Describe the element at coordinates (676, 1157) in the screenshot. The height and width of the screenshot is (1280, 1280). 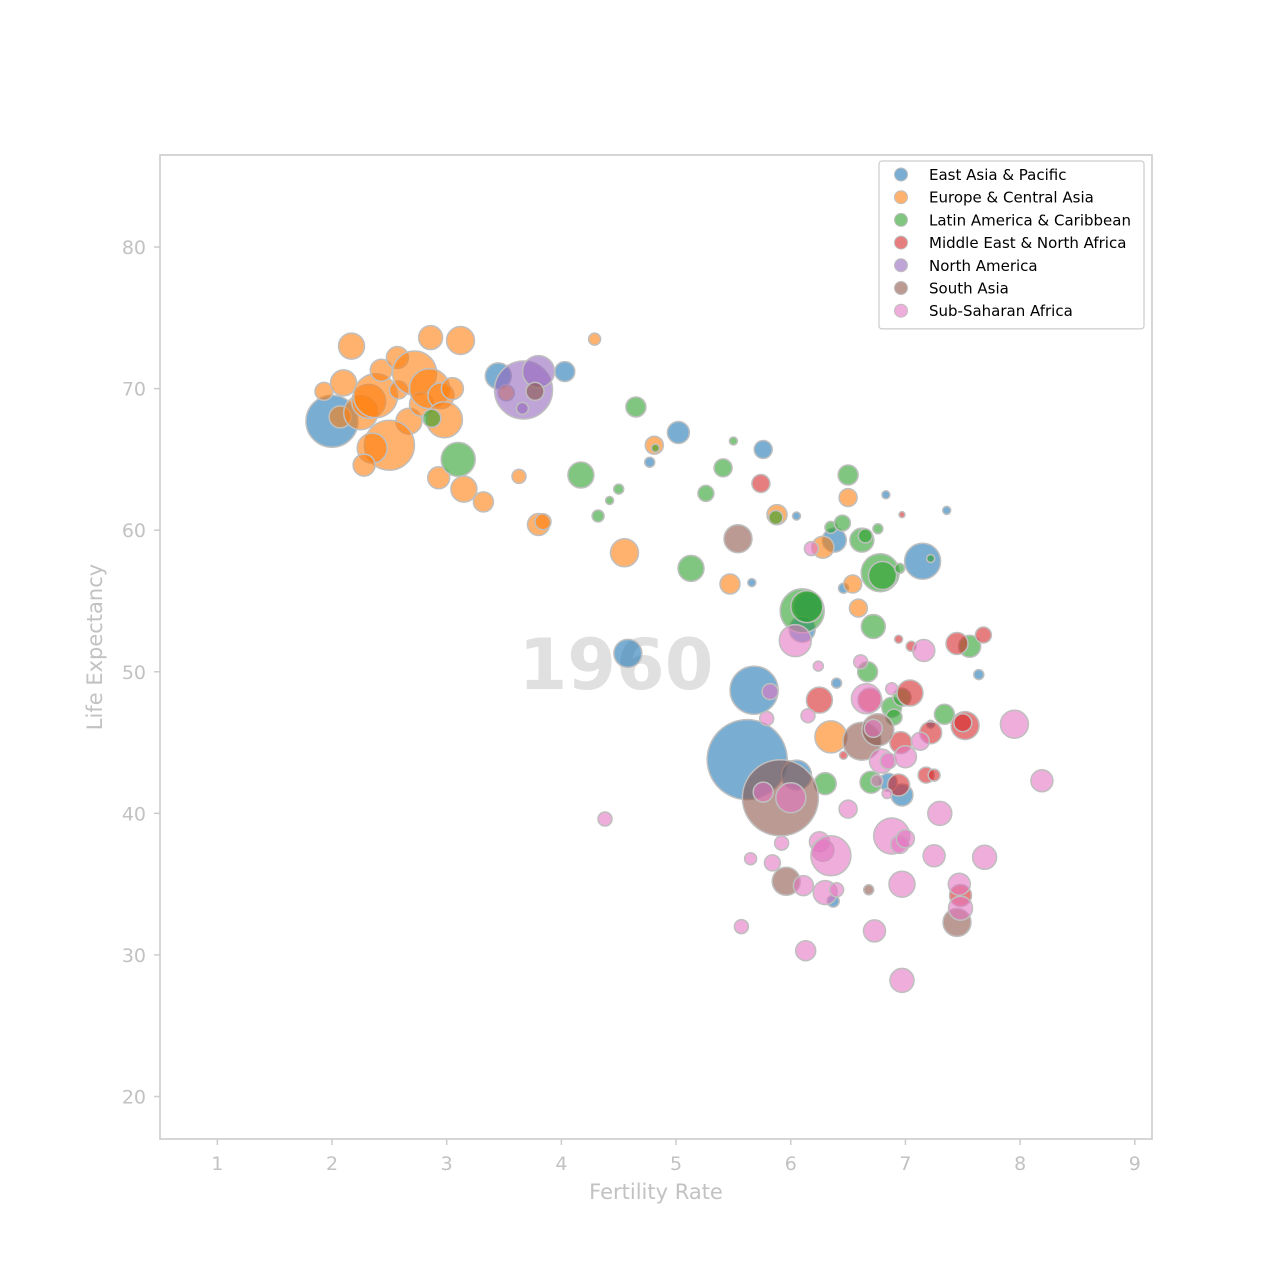
I see `x-axis: 1 2 3 4 5 6 7 8 9` at that location.